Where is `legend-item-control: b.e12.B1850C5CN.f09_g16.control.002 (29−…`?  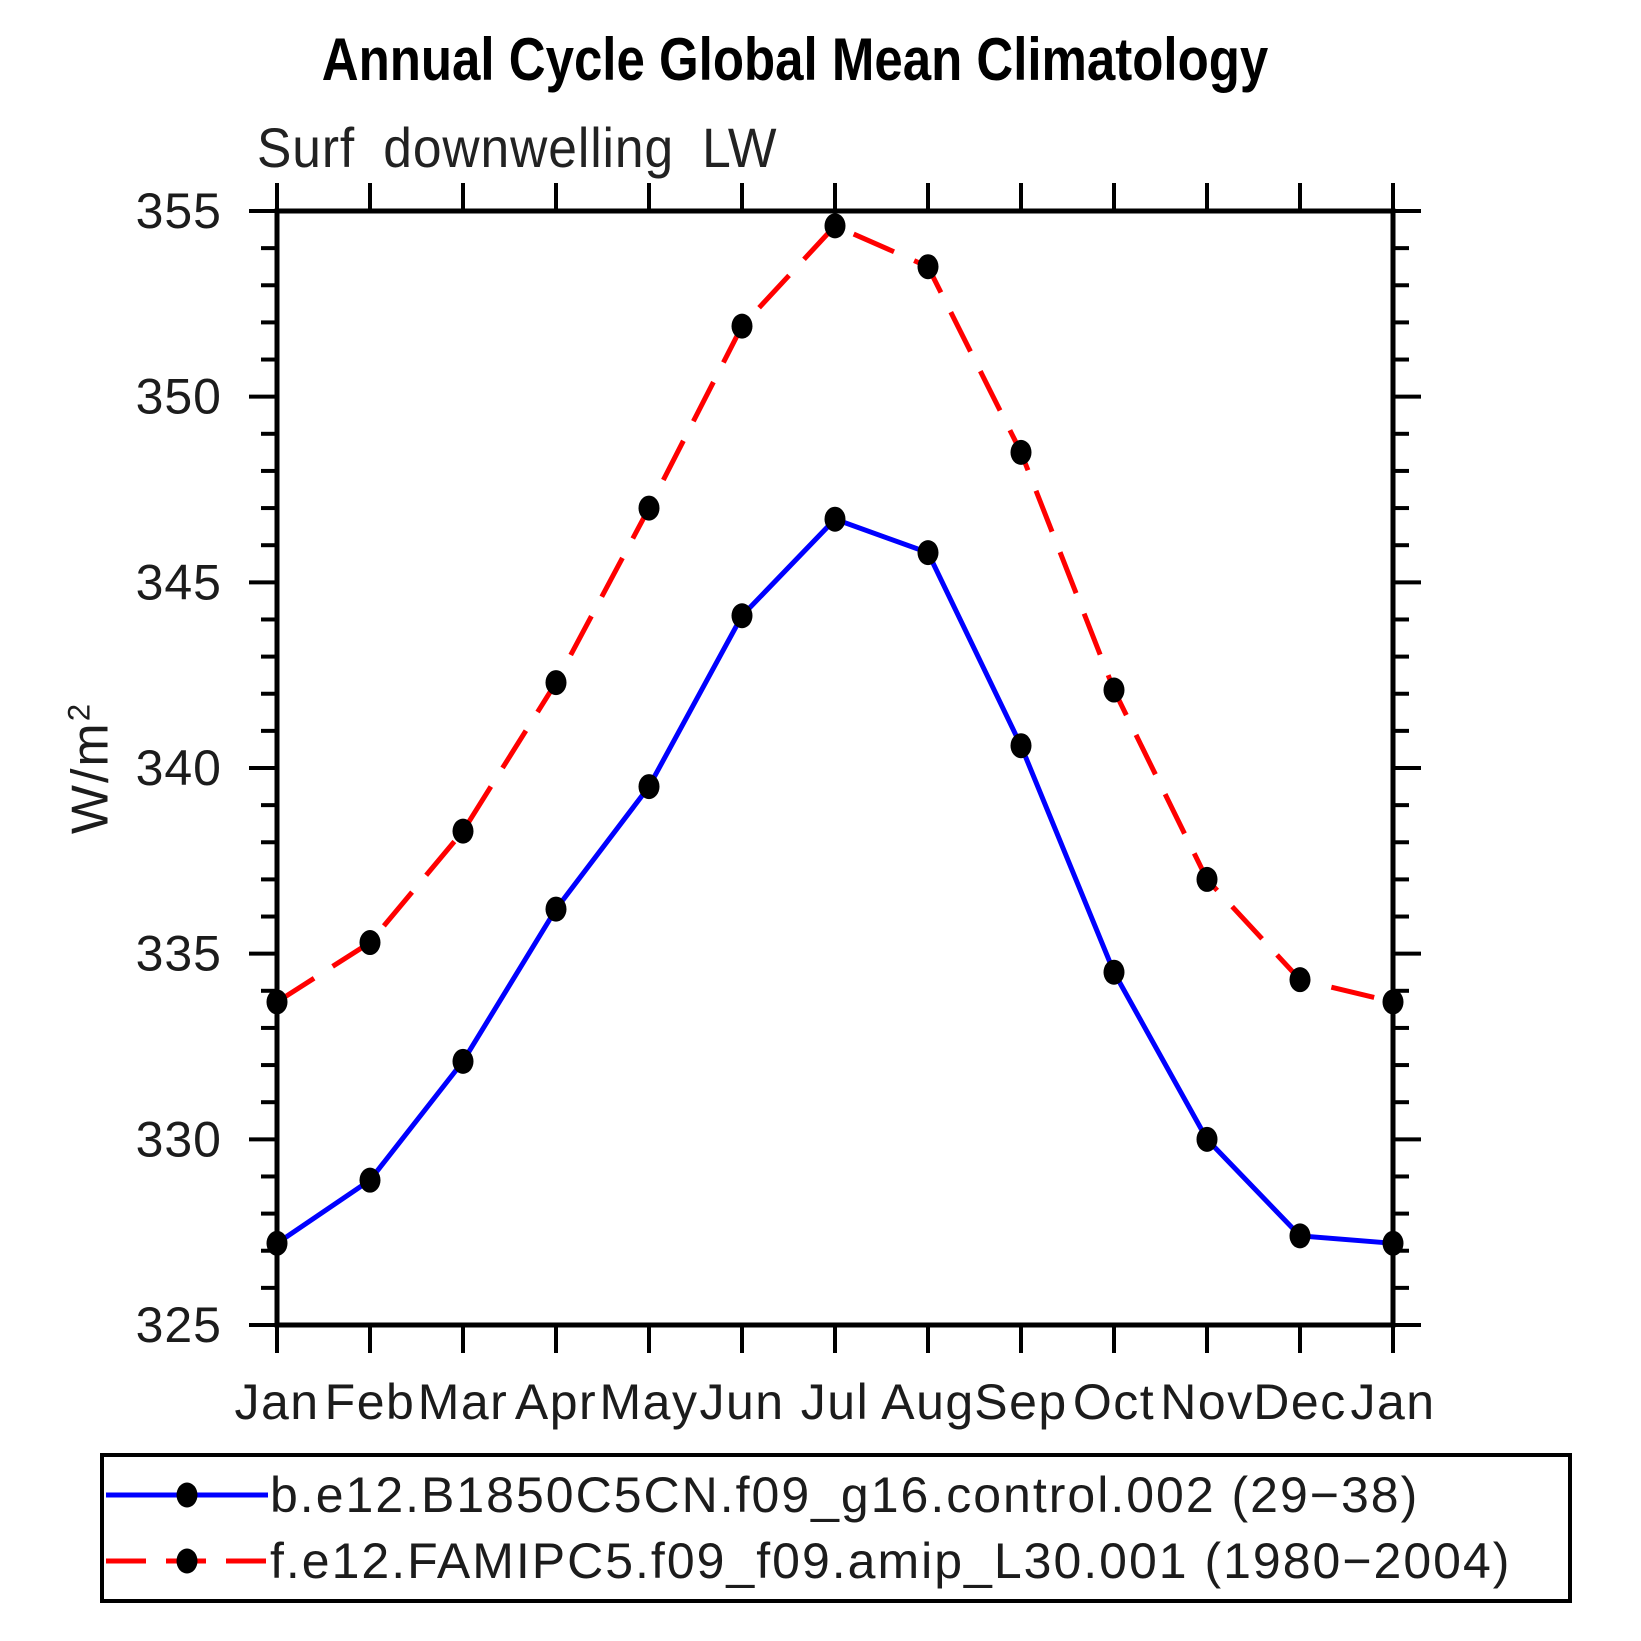
legend-item-control: b.e12.B1850C5CN.f09_g16.control.002 (29−… is located at coordinates (836, 1495).